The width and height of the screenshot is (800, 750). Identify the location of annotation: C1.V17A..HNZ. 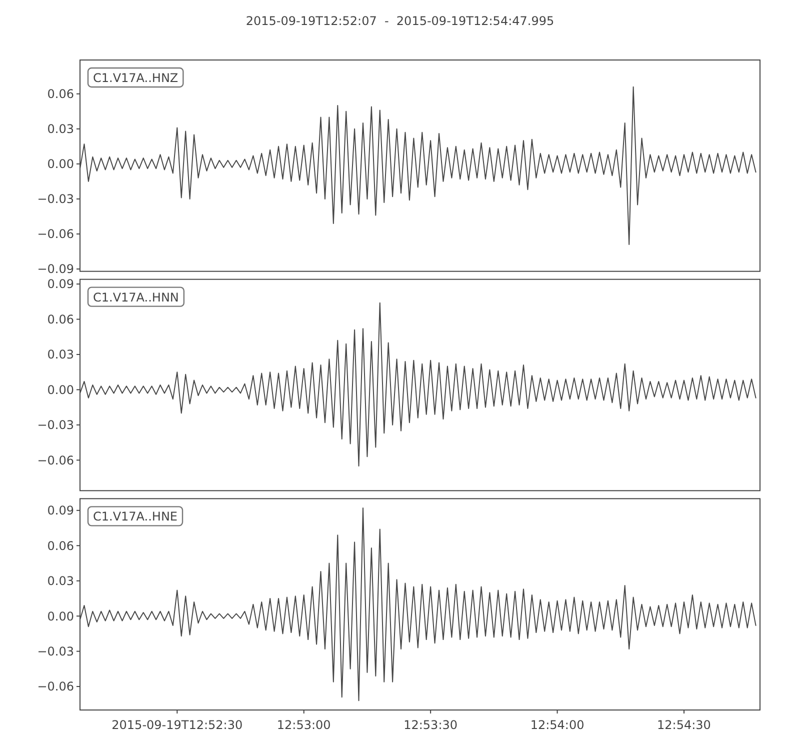
(135, 78).